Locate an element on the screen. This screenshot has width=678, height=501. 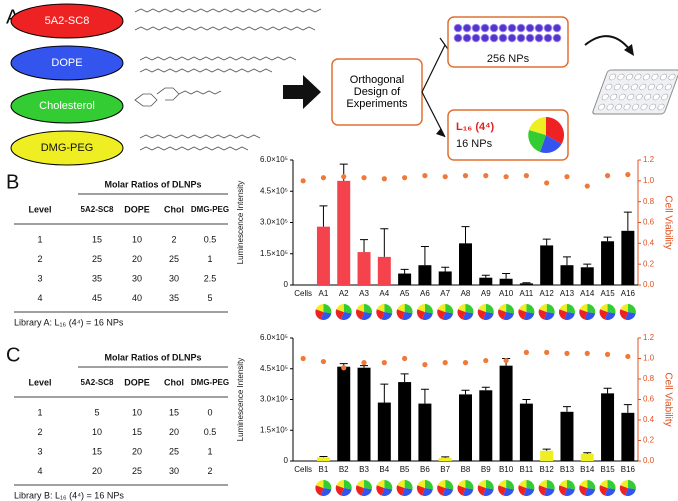
x-tick-label: A11 is located at coordinates (527, 293).